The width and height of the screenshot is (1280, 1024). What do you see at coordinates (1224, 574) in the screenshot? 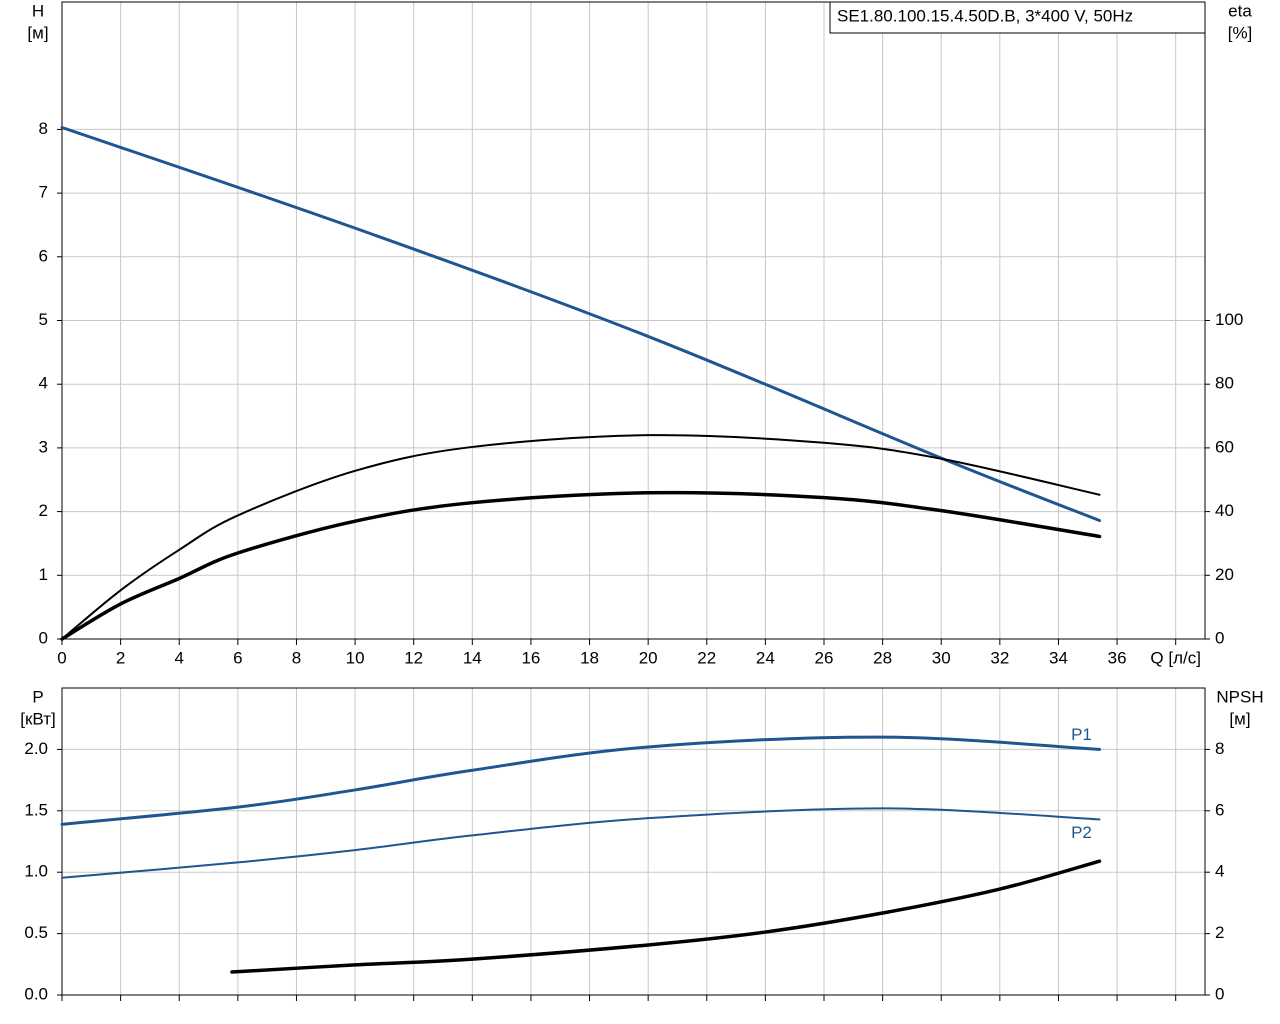
I see `y2-tick-label: 20` at bounding box center [1224, 574].